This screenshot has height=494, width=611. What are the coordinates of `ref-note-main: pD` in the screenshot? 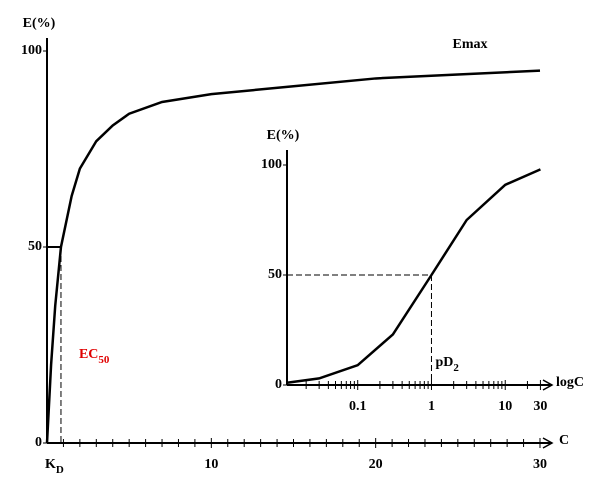 It's located at (444, 362).